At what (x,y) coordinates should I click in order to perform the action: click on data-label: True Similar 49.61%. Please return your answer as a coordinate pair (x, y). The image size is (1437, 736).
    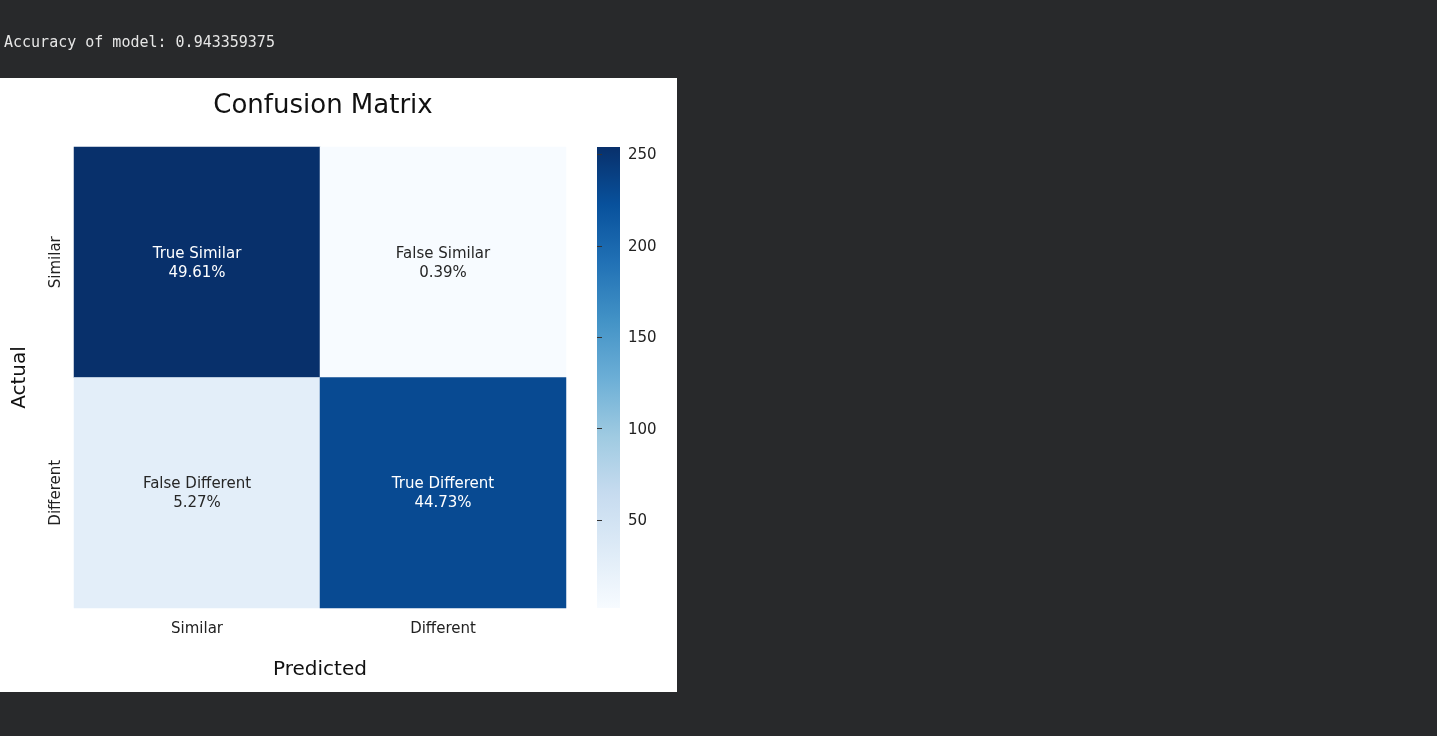
    Looking at the image, I should click on (197, 262).